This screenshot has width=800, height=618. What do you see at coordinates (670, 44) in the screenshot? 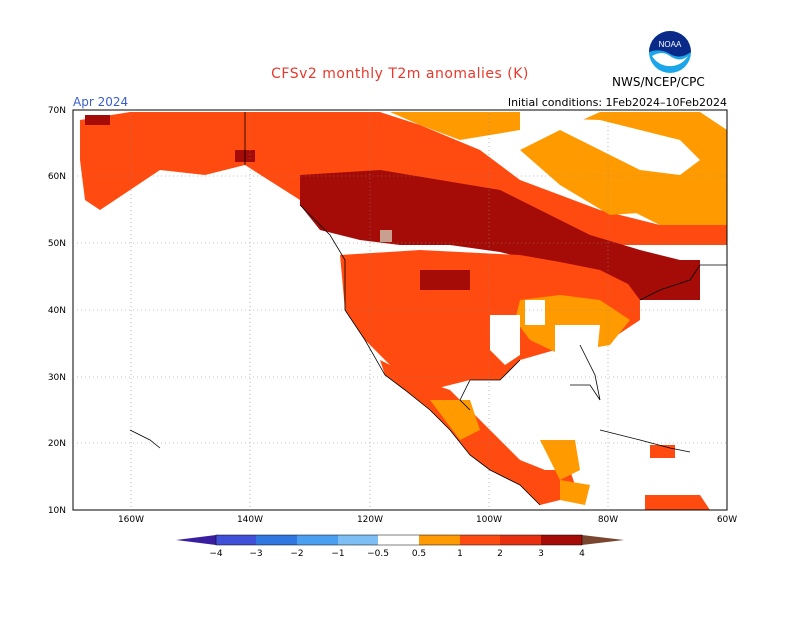
I see `noaa-logo-text: NOAA` at bounding box center [670, 44].